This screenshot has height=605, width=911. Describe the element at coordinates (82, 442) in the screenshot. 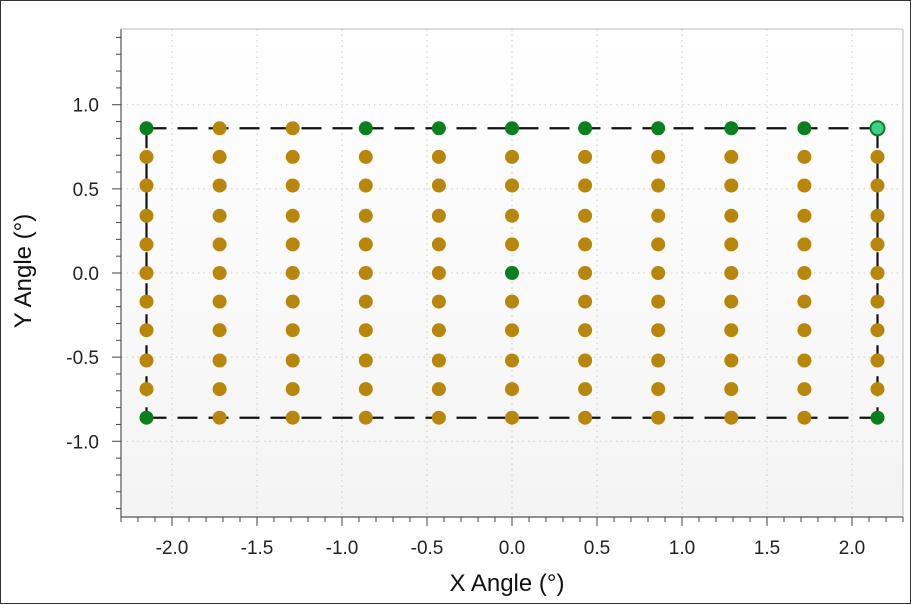

I see `y-tick-label: -1.0` at that location.